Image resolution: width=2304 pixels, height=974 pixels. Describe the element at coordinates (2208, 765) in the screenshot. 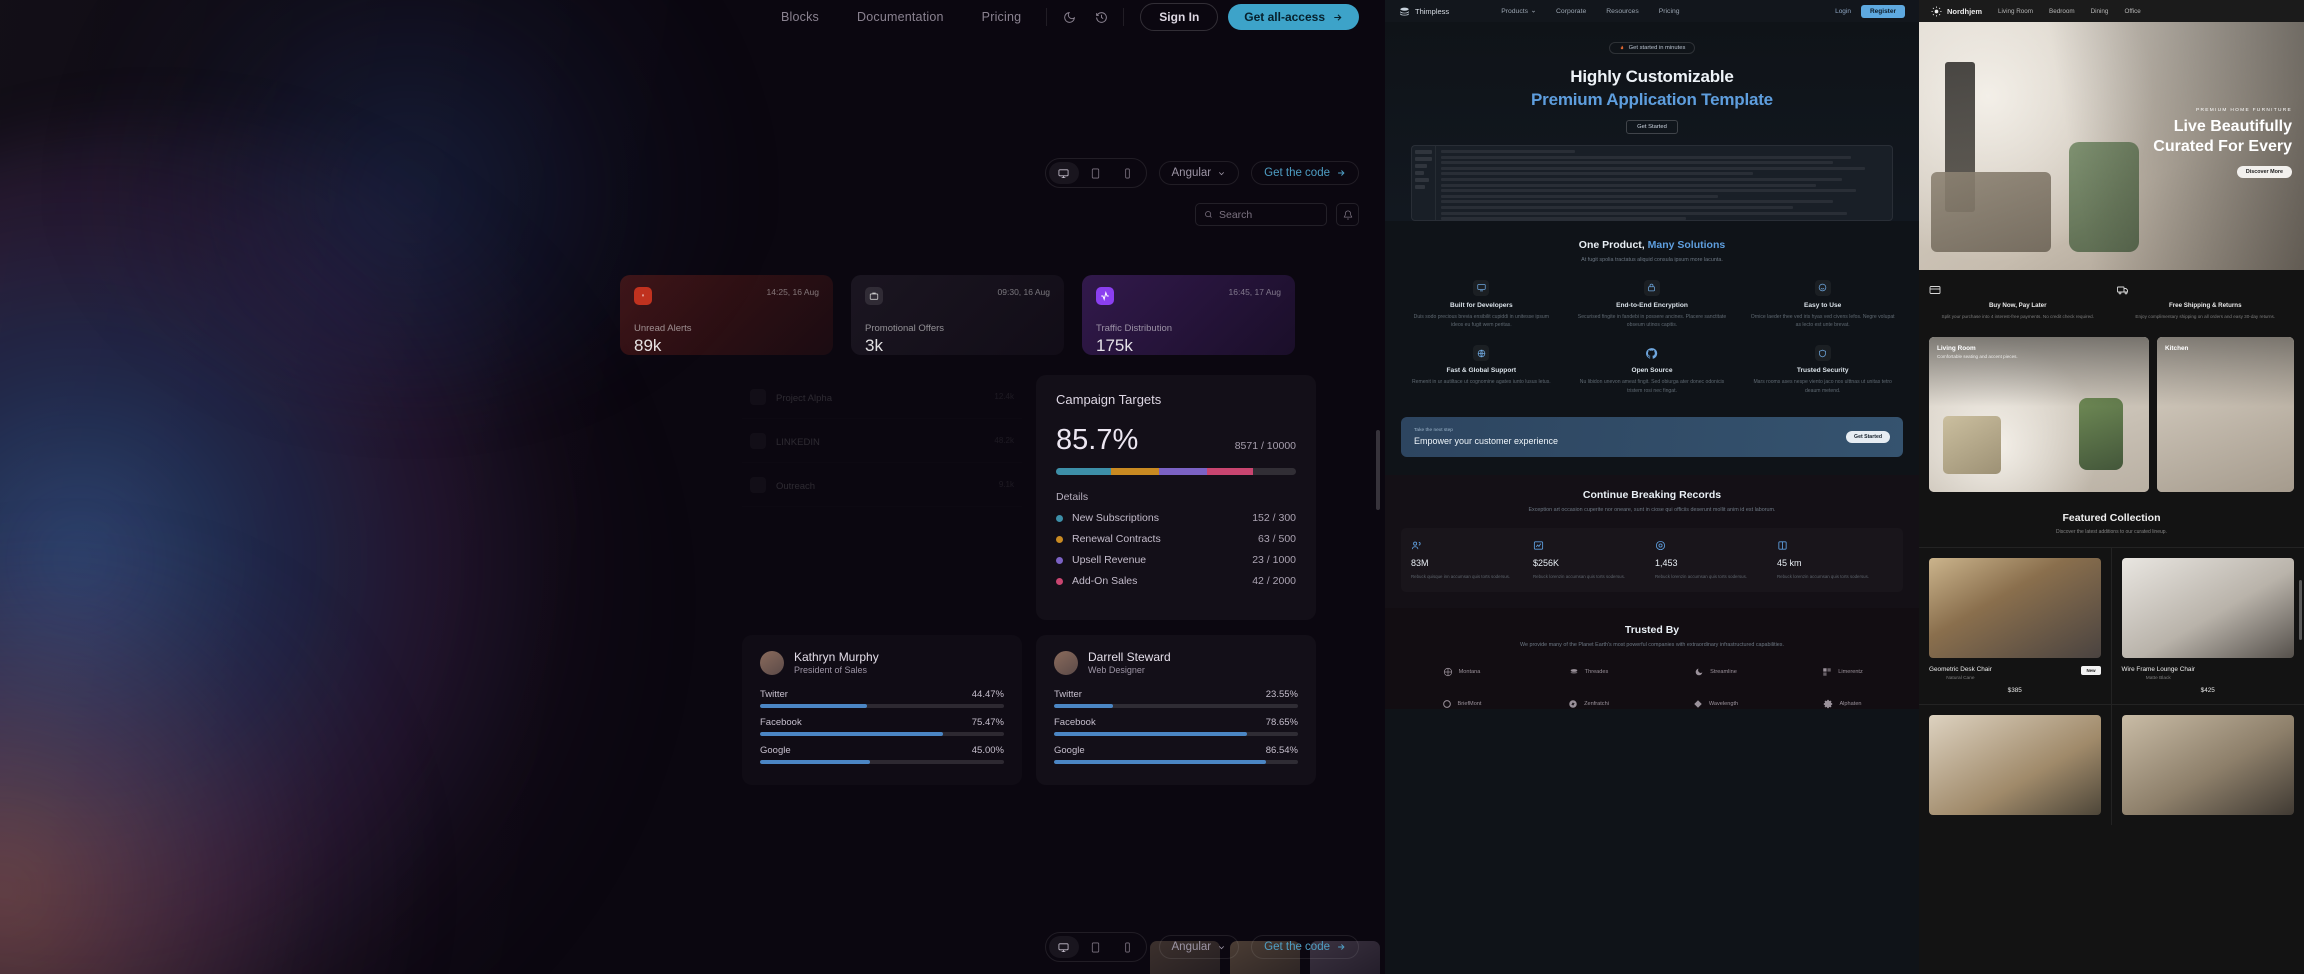

I see `product-card-woven-side-table` at that location.